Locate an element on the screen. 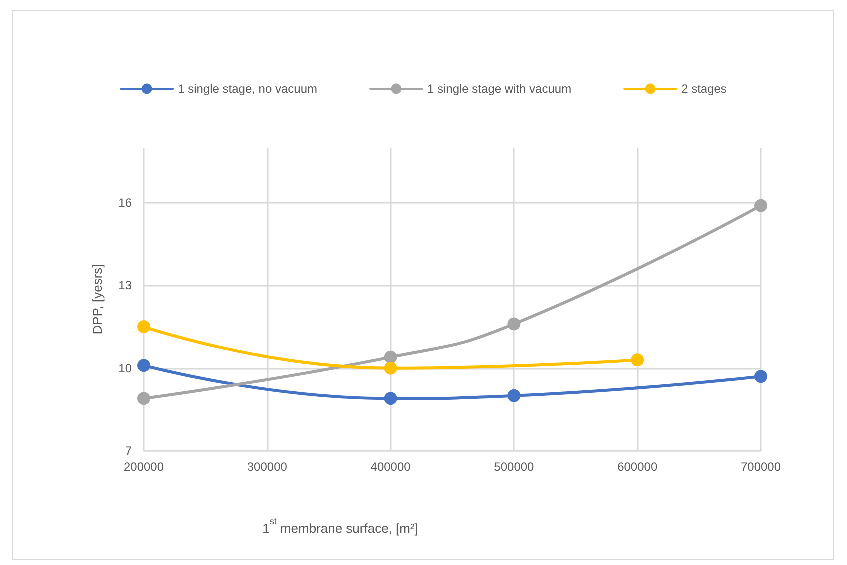  y-tick-label: 16 is located at coordinates (125, 203).